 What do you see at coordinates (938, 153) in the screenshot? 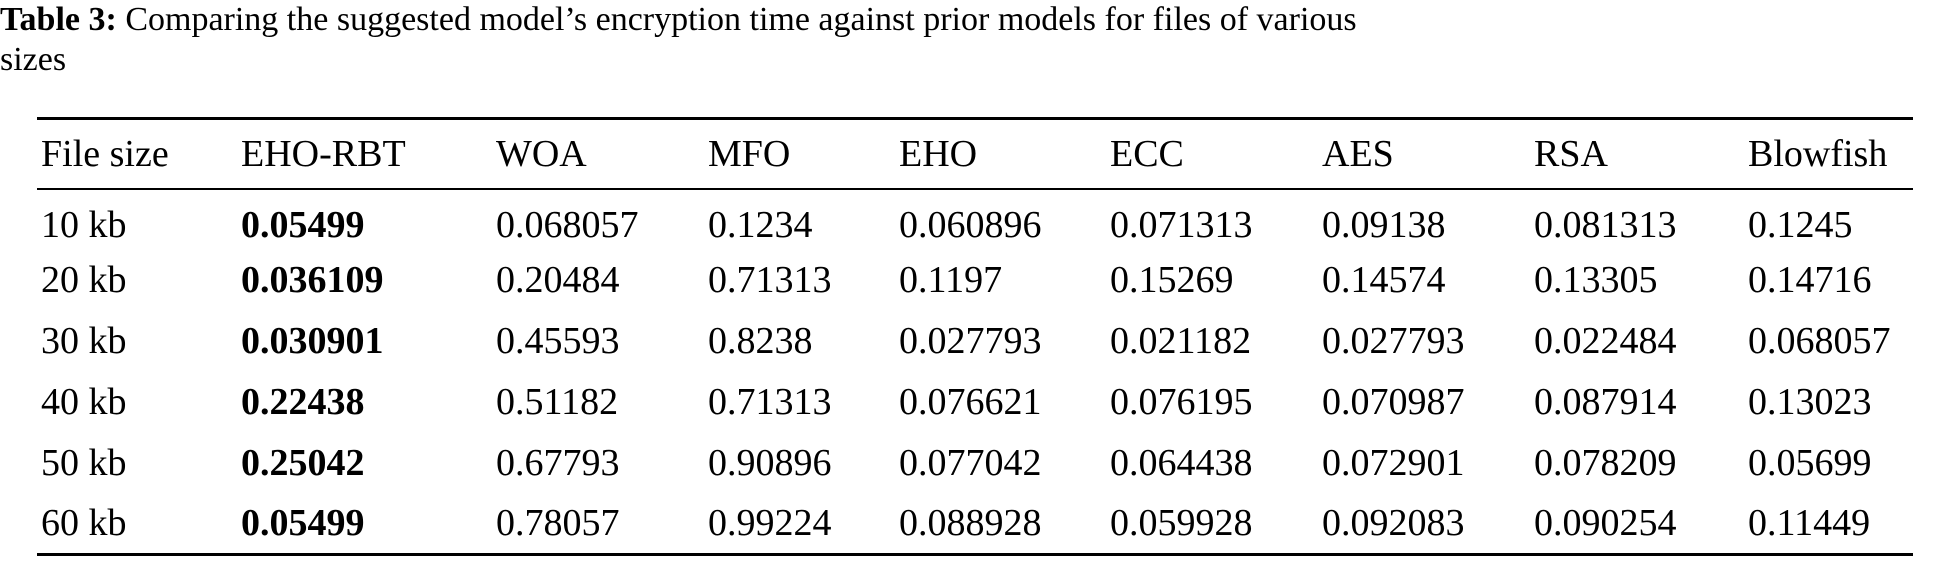
I see `column-header: EHO` at bounding box center [938, 153].